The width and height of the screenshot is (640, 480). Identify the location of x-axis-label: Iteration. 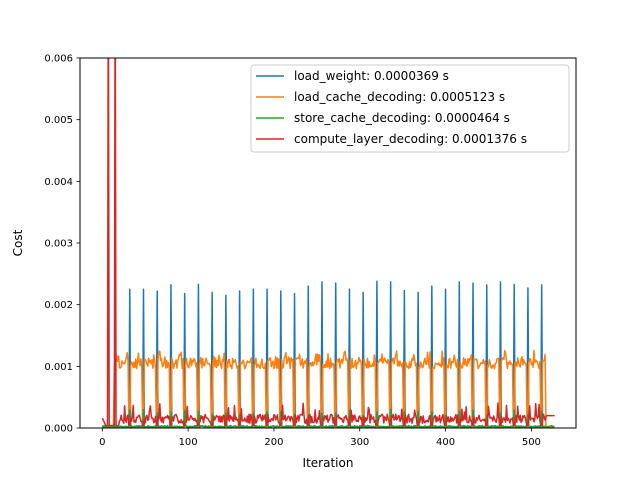
(328, 463).